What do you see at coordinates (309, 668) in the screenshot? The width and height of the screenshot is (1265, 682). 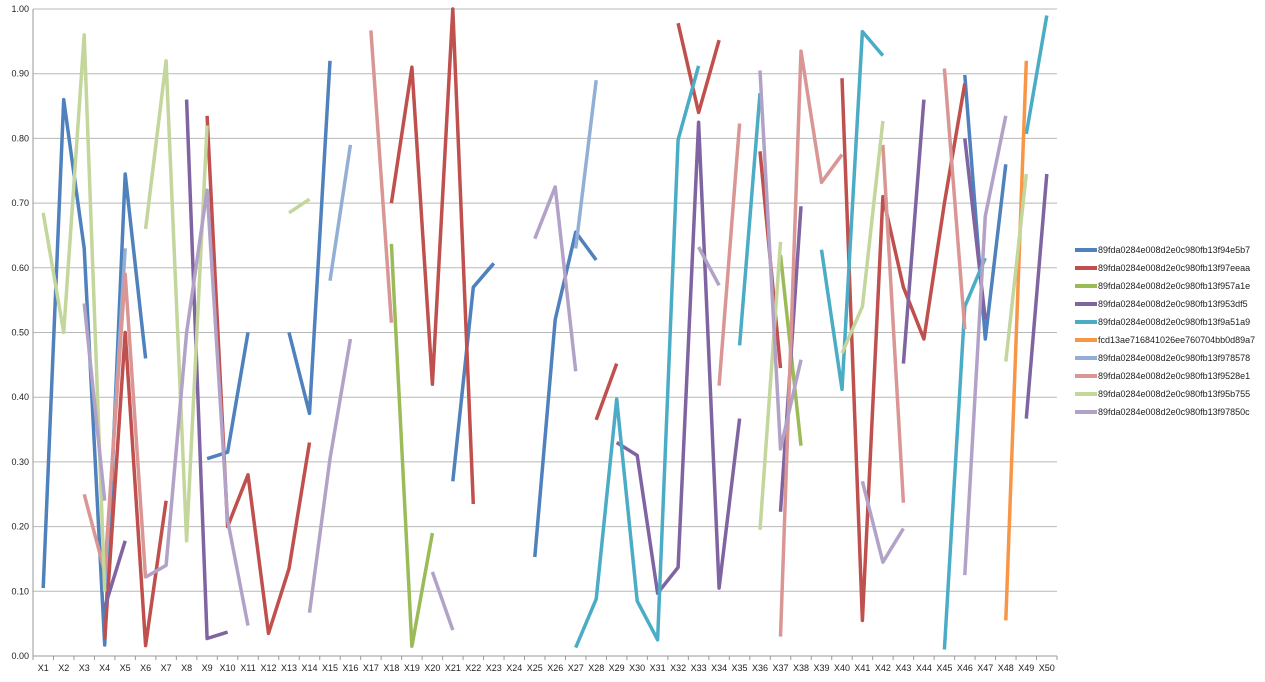 I see `x-tick-label: X14` at bounding box center [309, 668].